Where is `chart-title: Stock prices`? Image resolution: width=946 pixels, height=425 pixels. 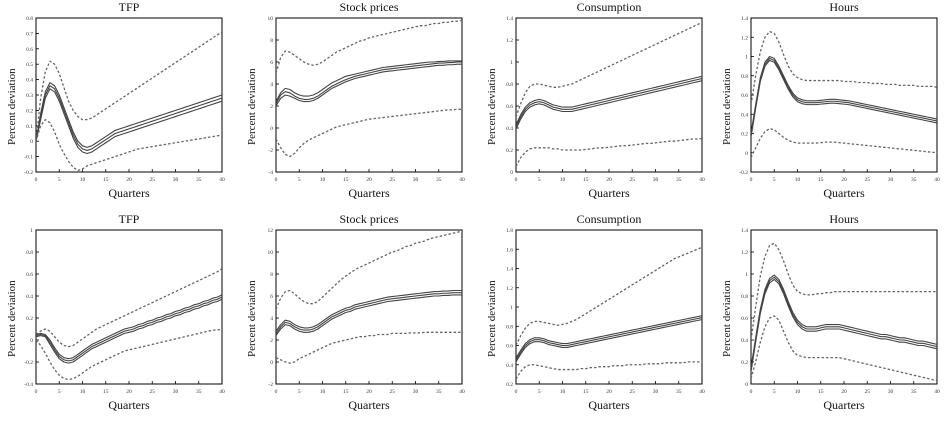
chart-title: Stock prices is located at coordinates (369, 219).